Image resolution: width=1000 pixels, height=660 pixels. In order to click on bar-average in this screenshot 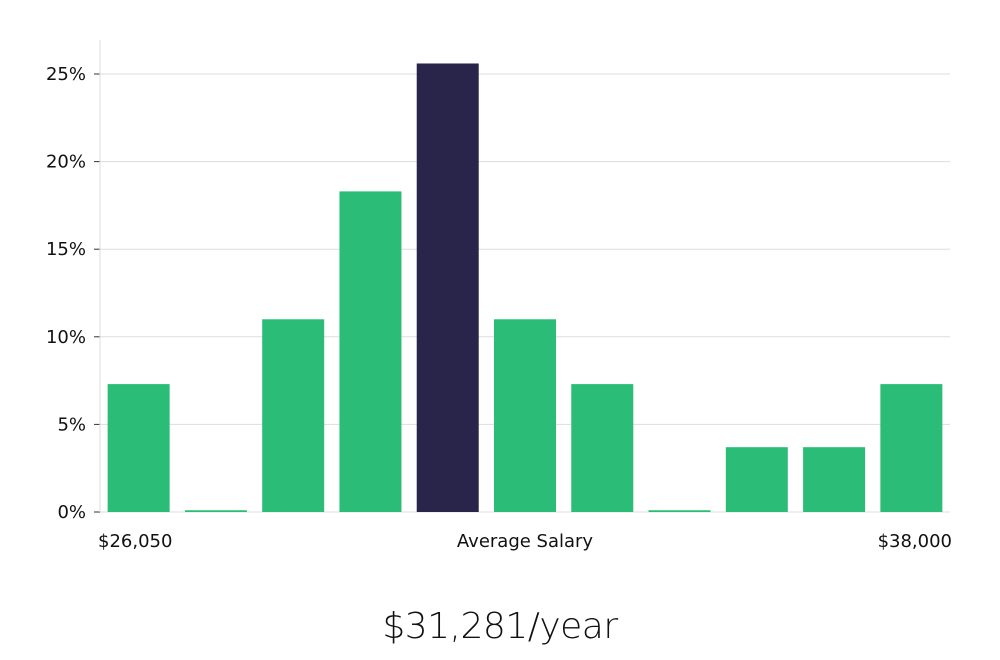, I will do `click(447, 287)`.